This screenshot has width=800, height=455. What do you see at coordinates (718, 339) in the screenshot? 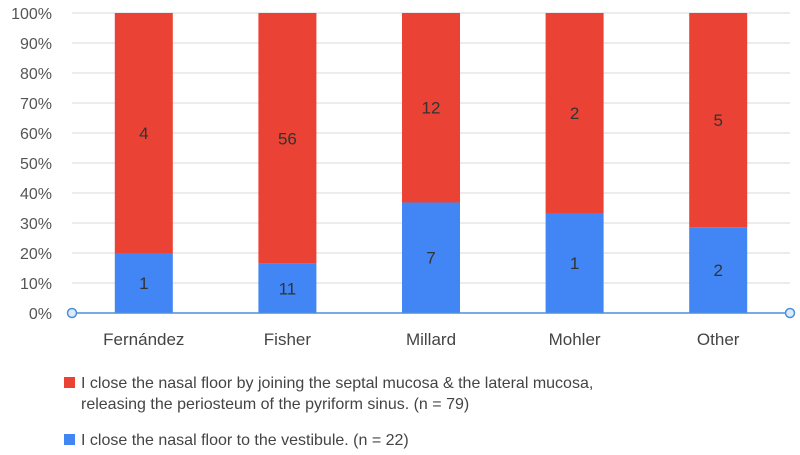
I see `category-label: Other` at bounding box center [718, 339].